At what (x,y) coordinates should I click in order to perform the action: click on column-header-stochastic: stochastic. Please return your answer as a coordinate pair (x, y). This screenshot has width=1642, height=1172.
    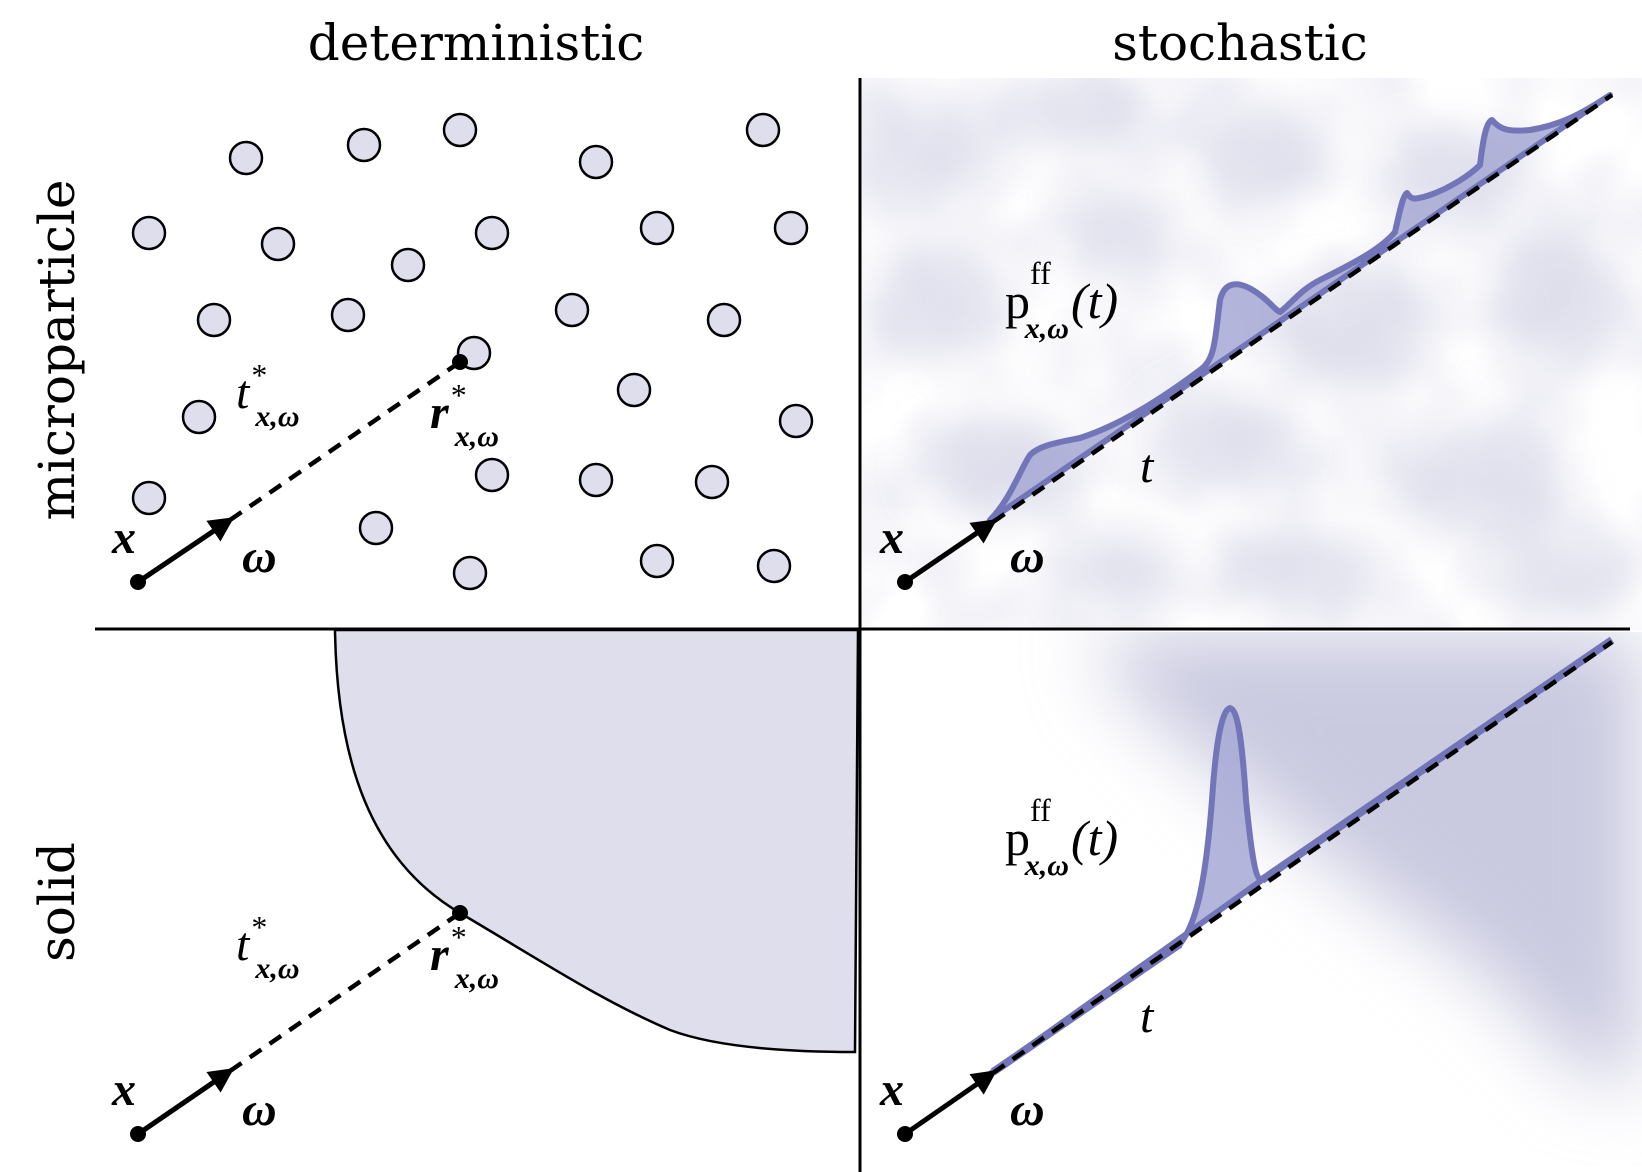
    Looking at the image, I should click on (1240, 43).